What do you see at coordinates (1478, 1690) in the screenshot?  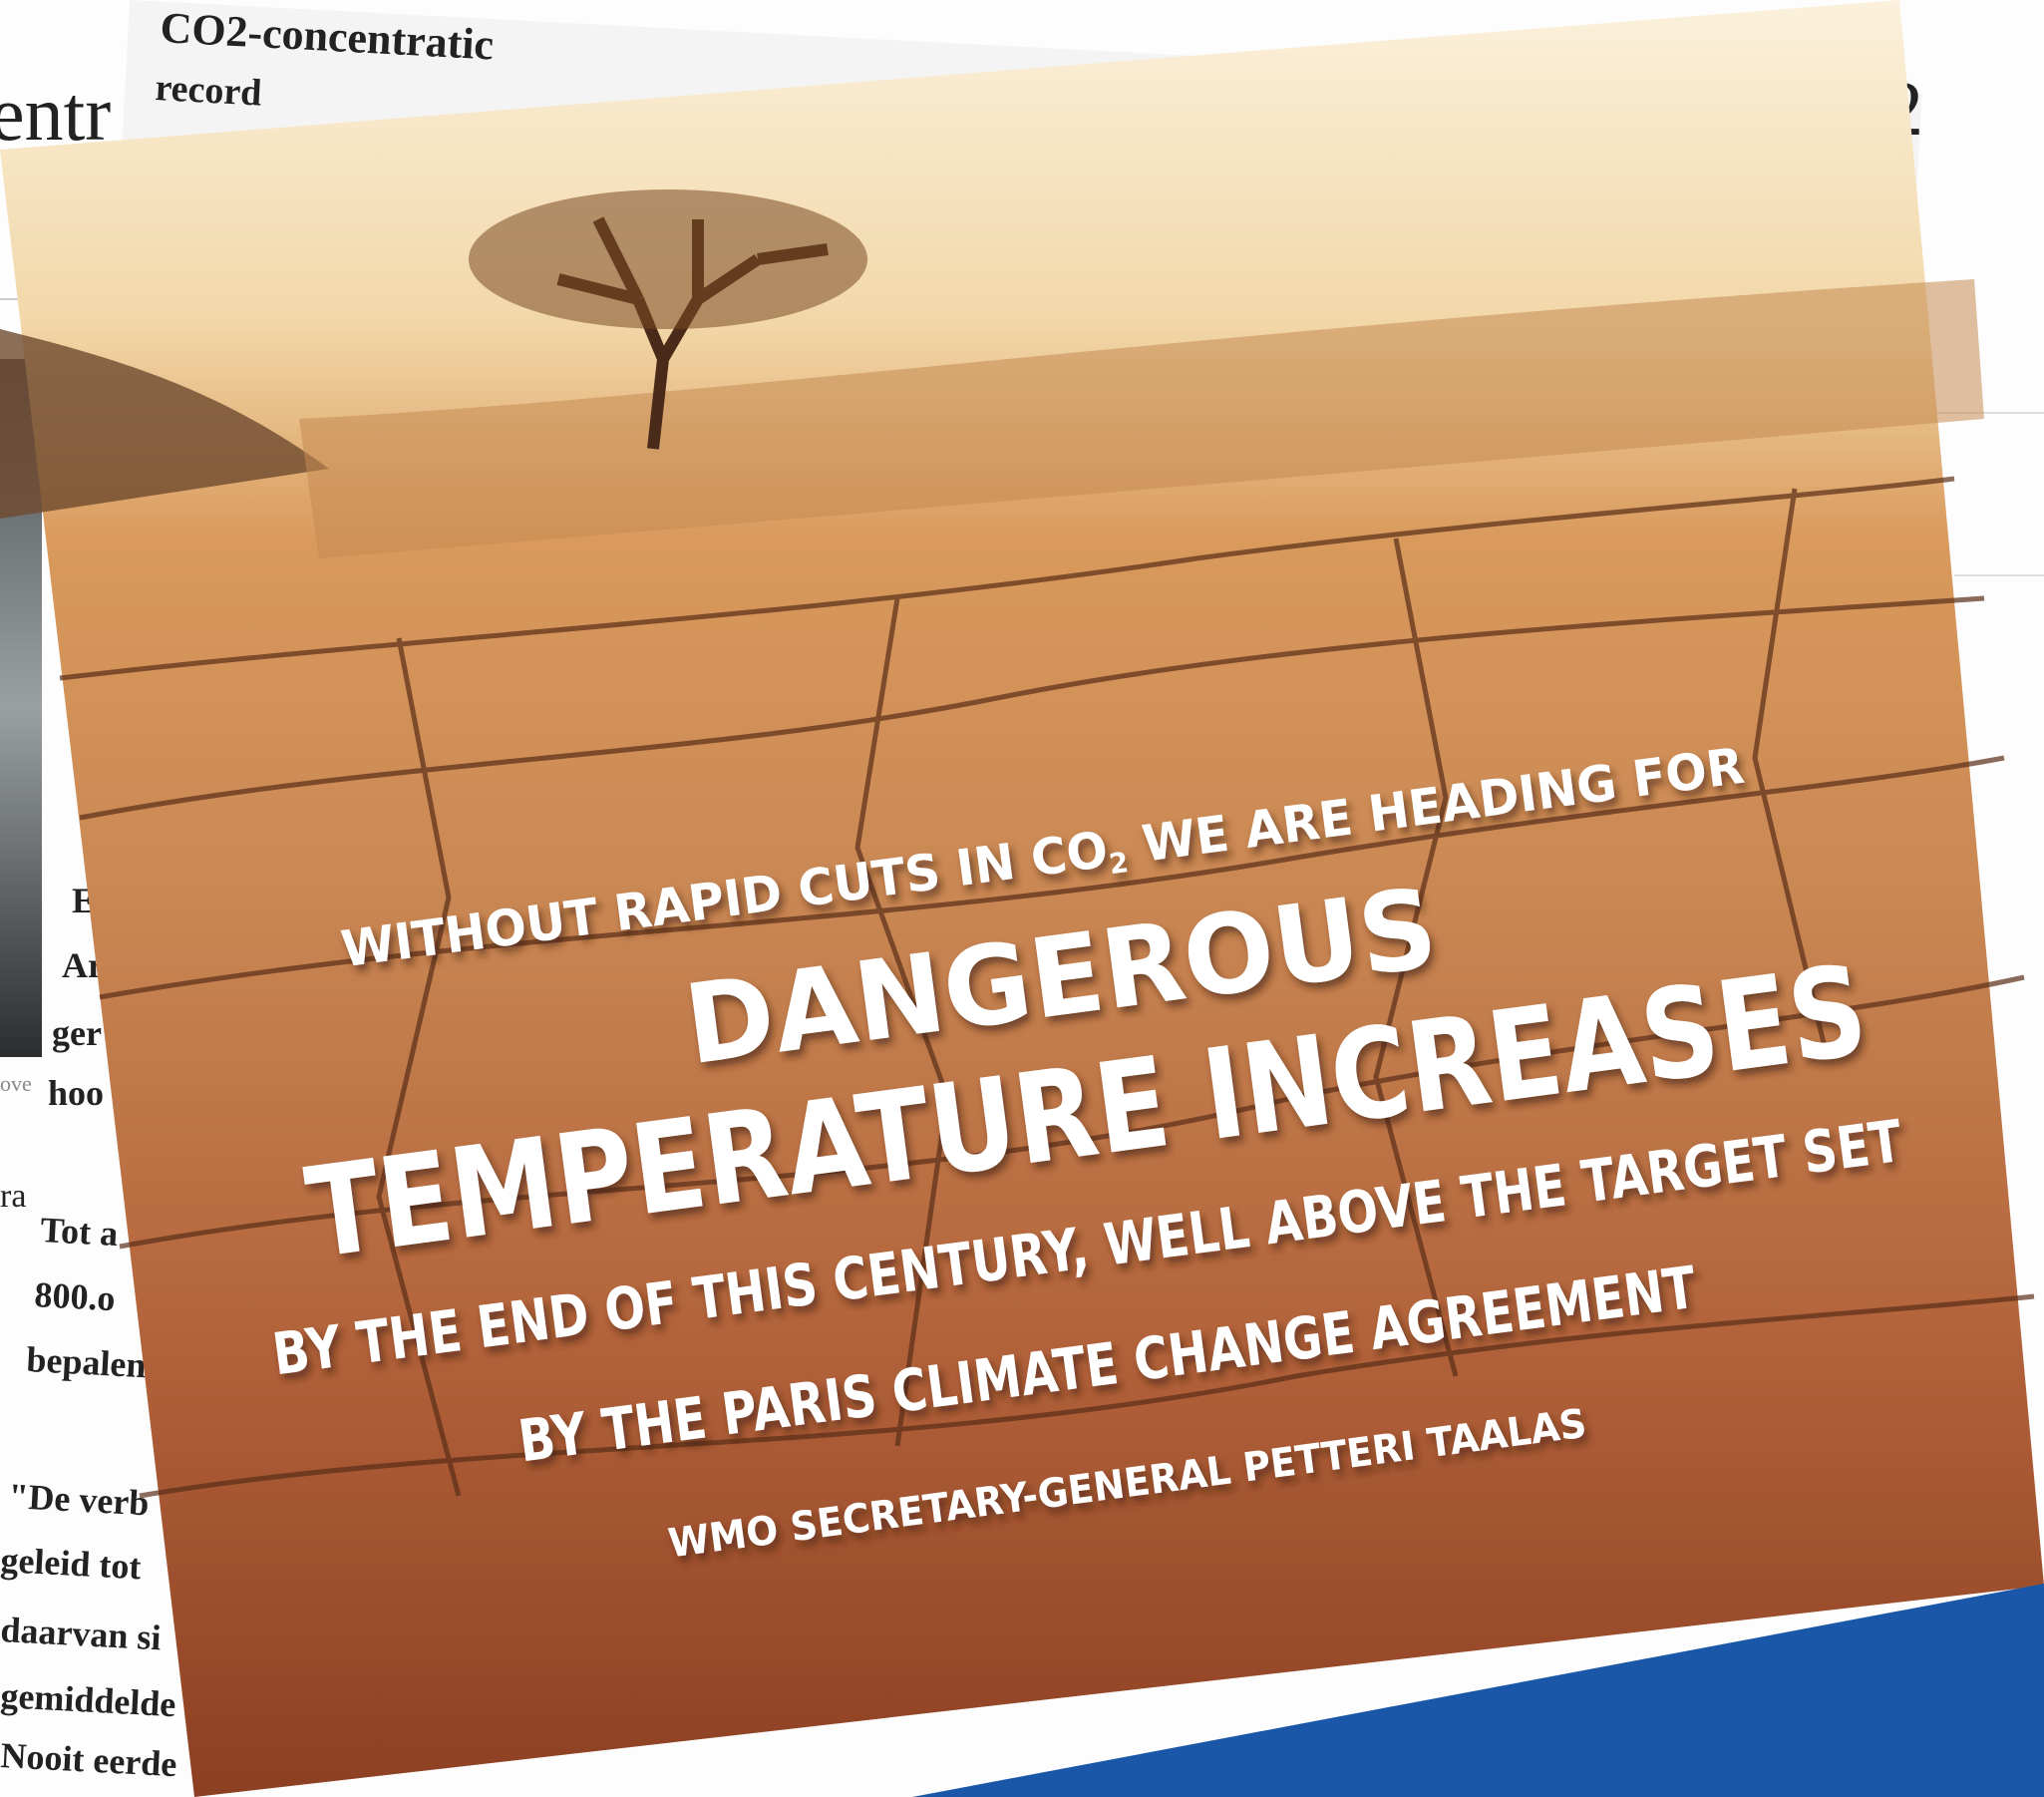 I see `blue-band` at bounding box center [1478, 1690].